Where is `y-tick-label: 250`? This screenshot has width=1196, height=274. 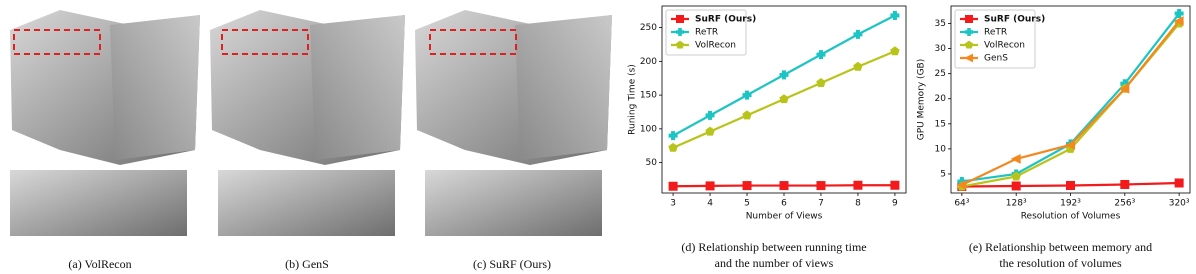 y-tick-label: 250 is located at coordinates (648, 28).